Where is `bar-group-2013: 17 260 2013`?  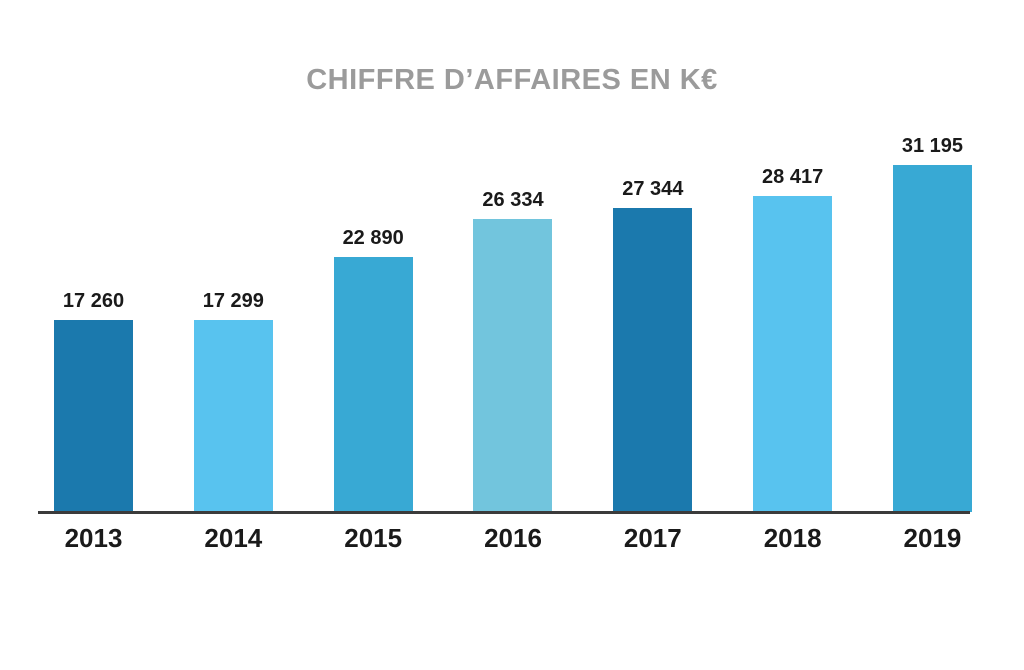
bar-group-2013: 17 260 2013 is located at coordinates (93, 421).